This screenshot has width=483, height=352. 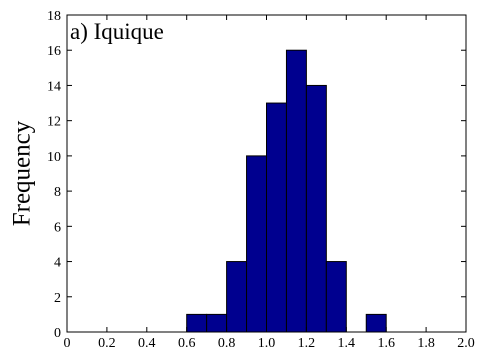 What do you see at coordinates (386, 343) in the screenshot?
I see `x-tick-label: 1.6` at bounding box center [386, 343].